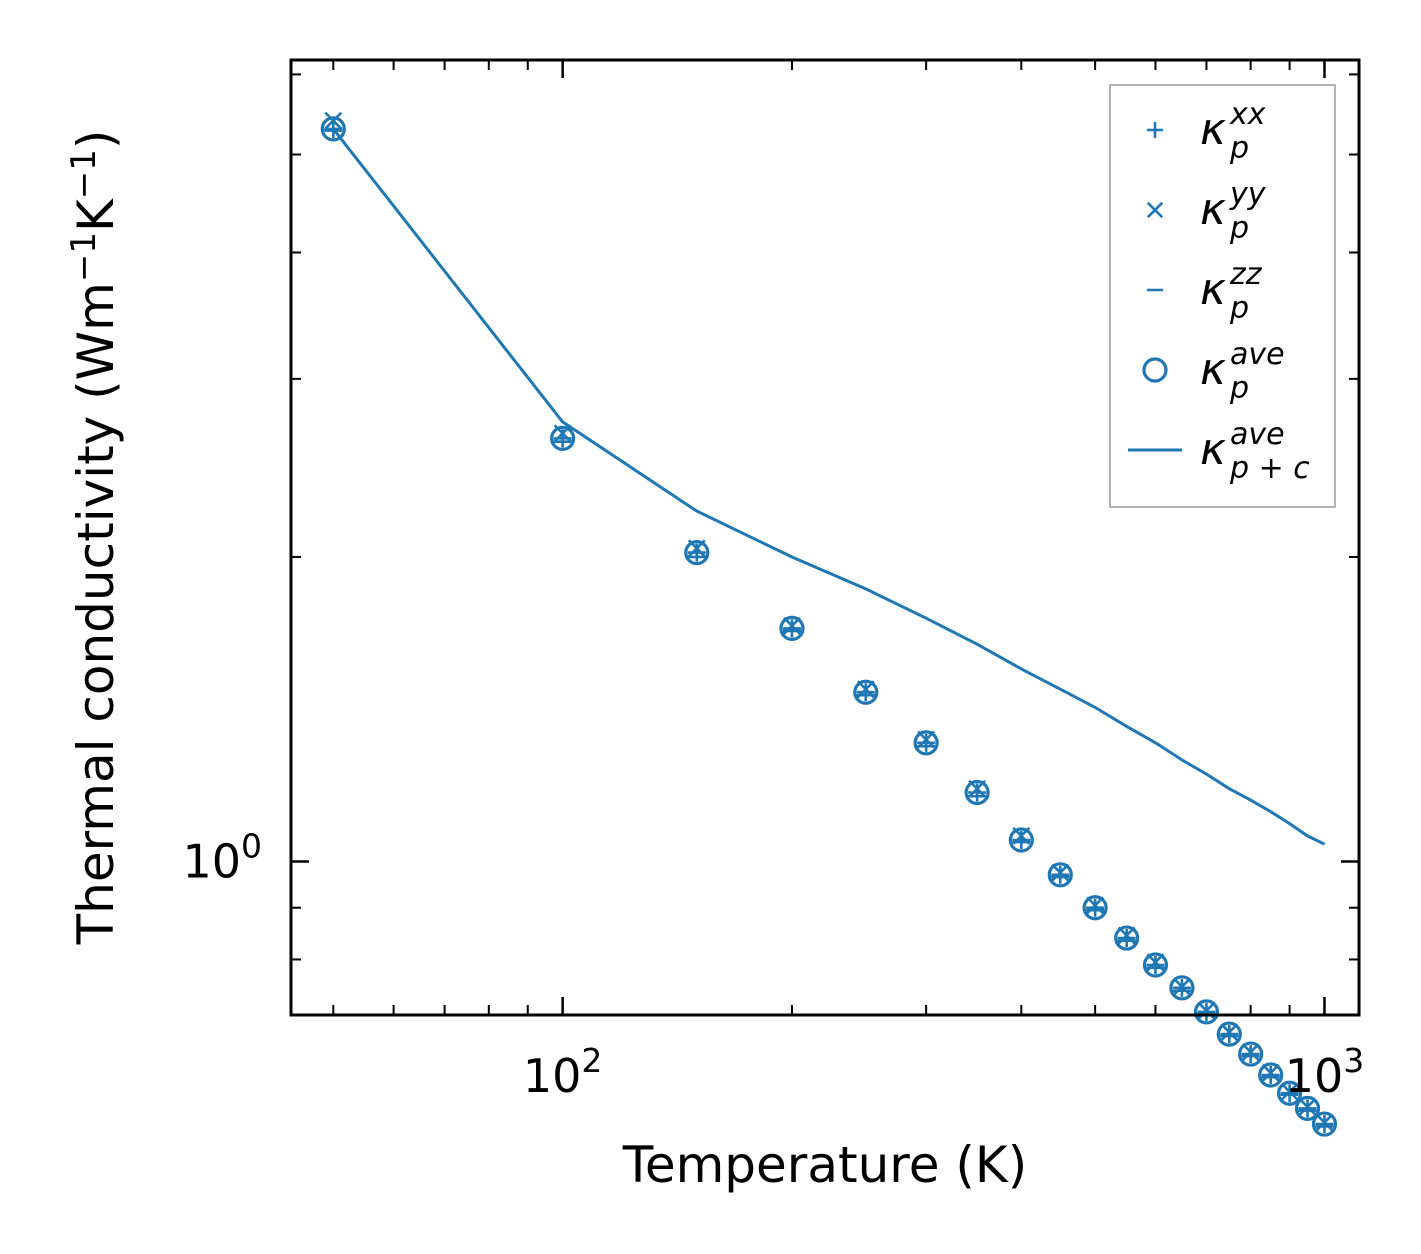 Image resolution: width=1421 pixels, height=1254 pixels. What do you see at coordinates (96, 215) in the screenshot?
I see `y-axis-label-mid: K` at bounding box center [96, 215].